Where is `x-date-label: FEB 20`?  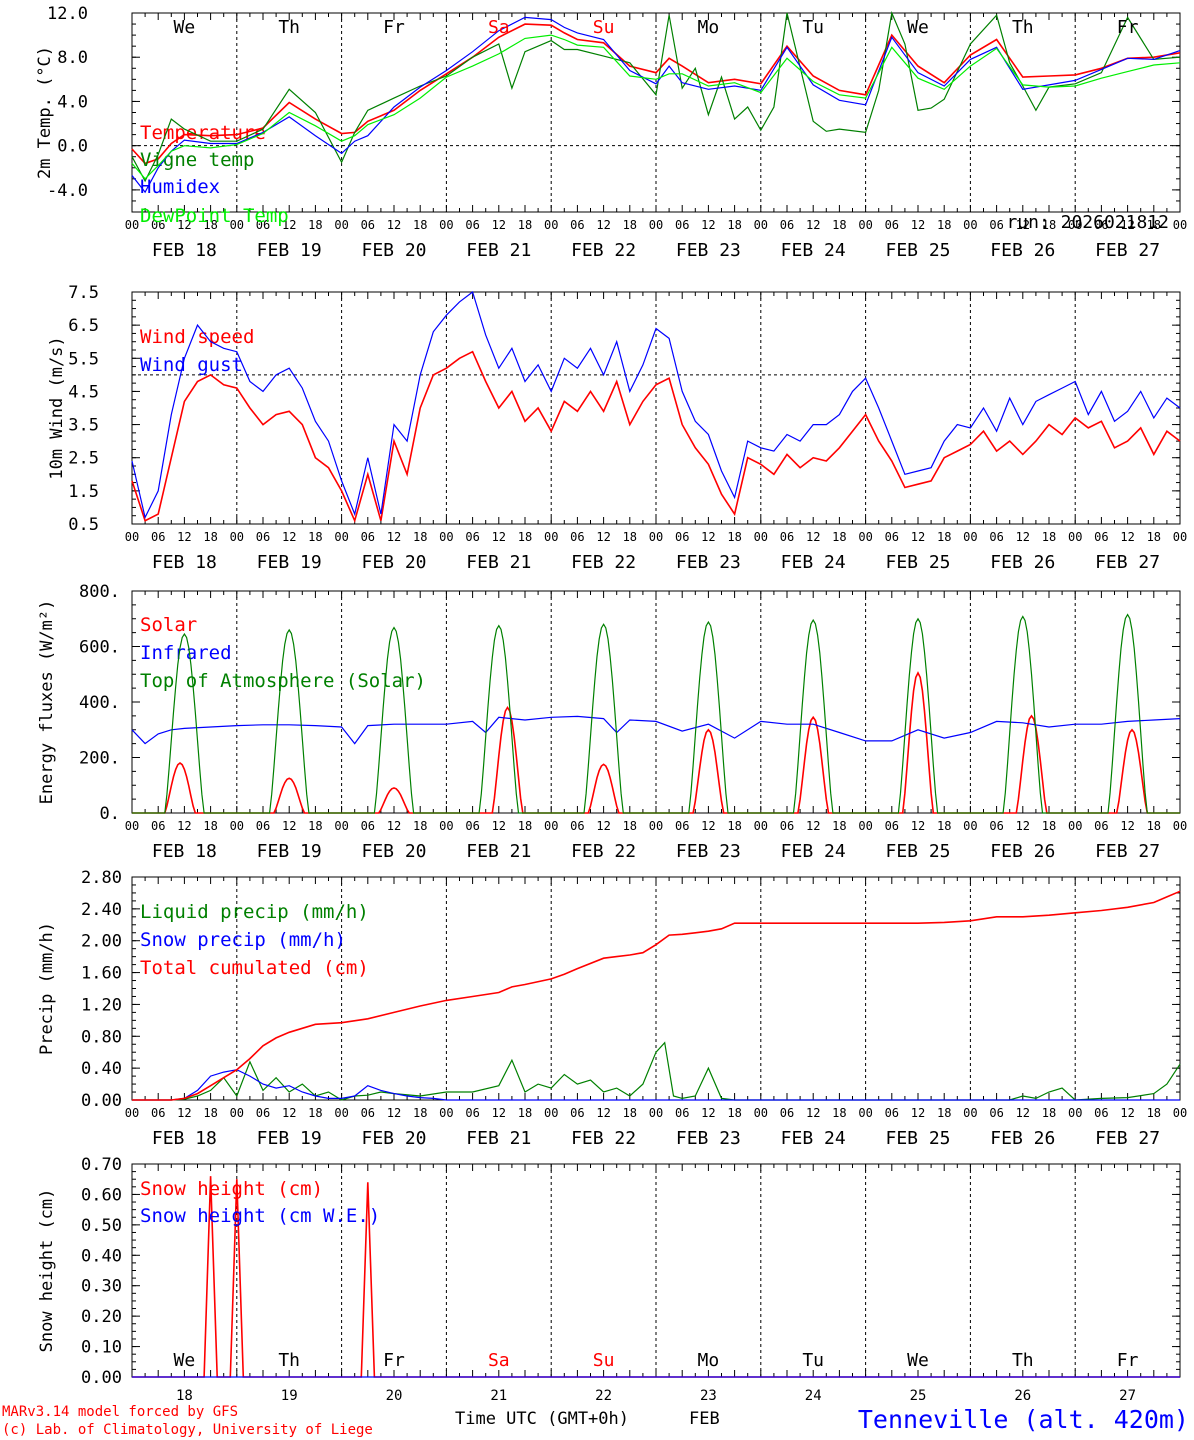 x-date-label: FEB 20 is located at coordinates (393, 851).